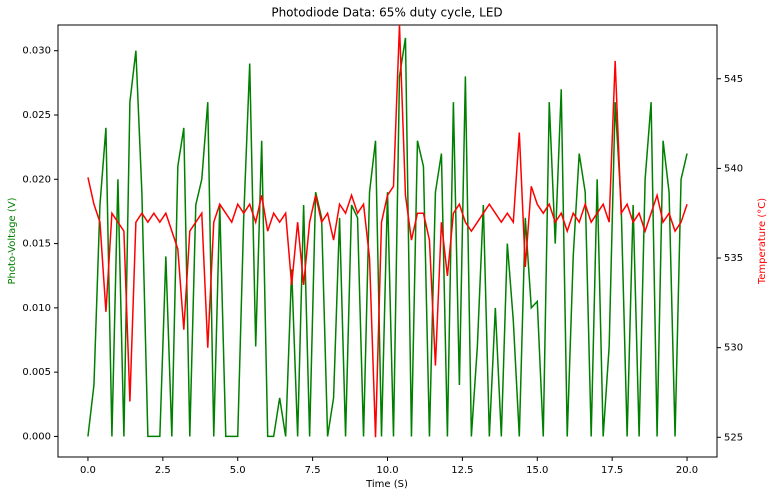 This screenshot has width=773, height=500. I want to click on x-tick-label: 5.0, so click(238, 470).